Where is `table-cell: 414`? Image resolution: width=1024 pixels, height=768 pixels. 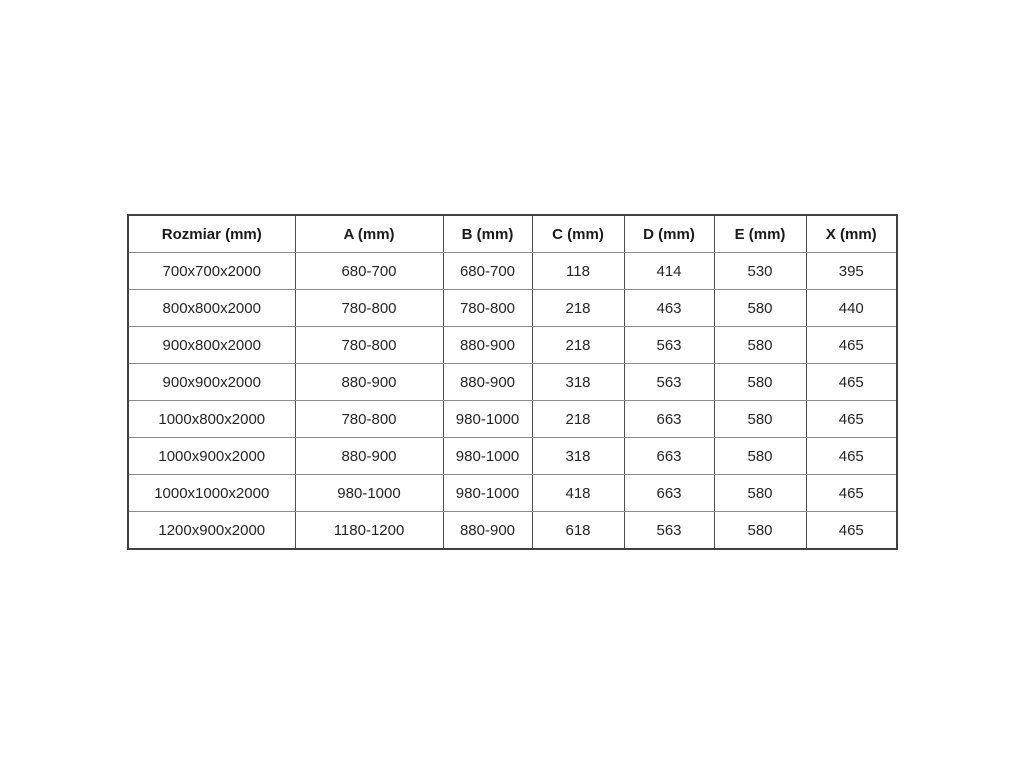
table-cell: 414 is located at coordinates (669, 271).